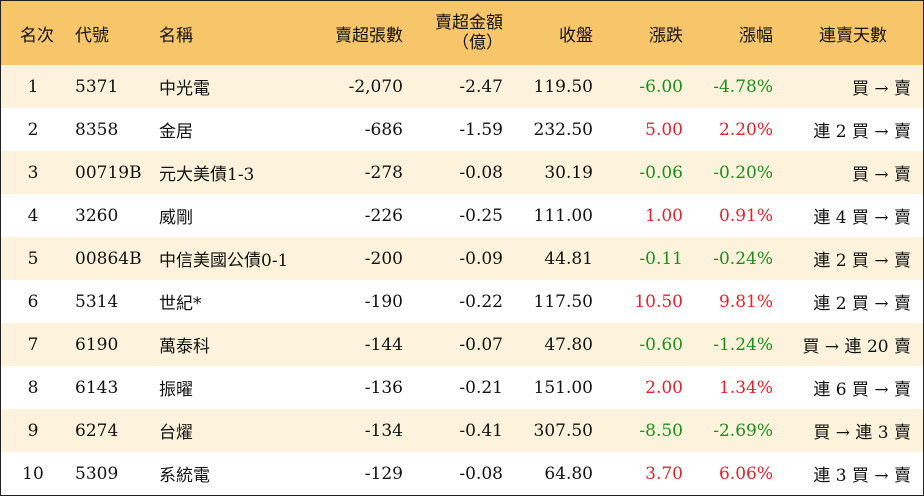  What do you see at coordinates (37, 35) in the screenshot?
I see `header-rank: 名次` at bounding box center [37, 35].